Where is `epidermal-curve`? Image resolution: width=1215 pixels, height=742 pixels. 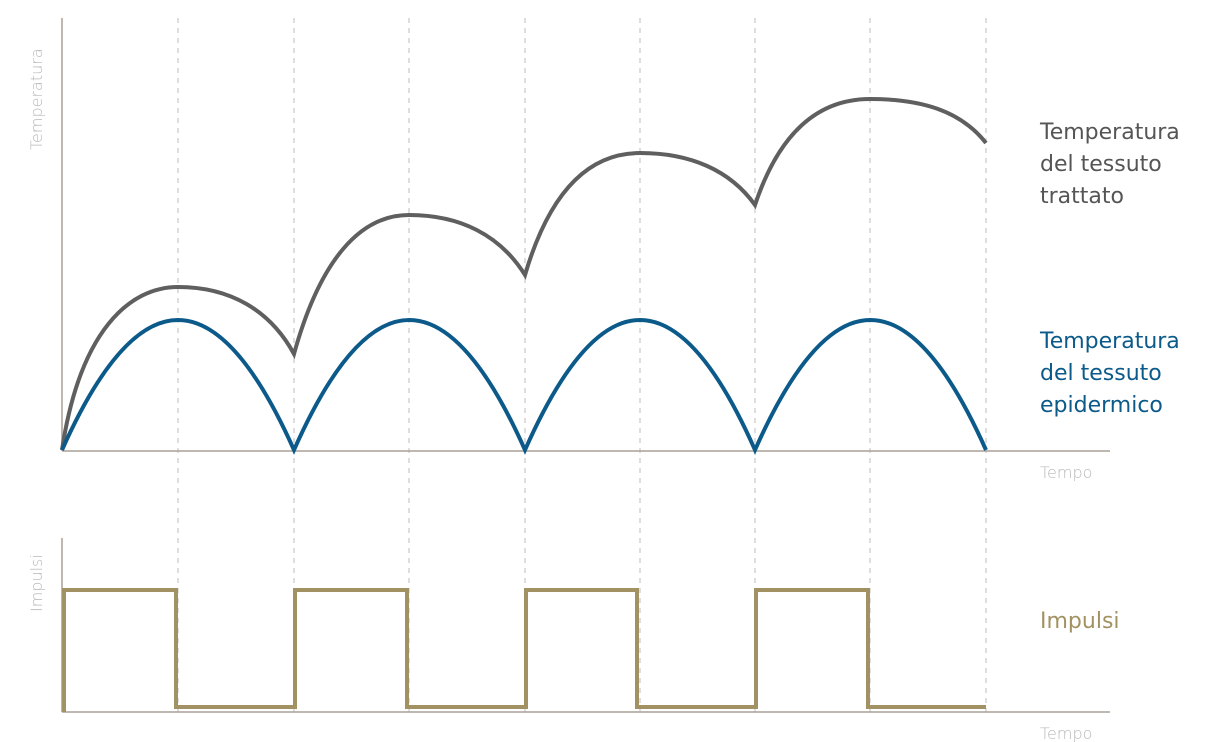
epidermal-curve is located at coordinates (524, 386).